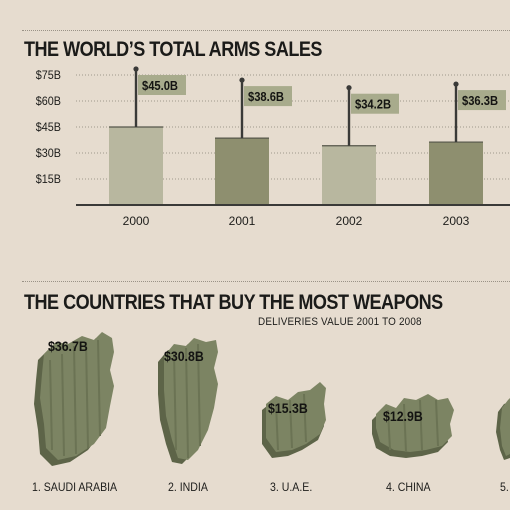  What do you see at coordinates (184, 356) in the screenshot?
I see `buyer-value-india: $30.8B` at bounding box center [184, 356].